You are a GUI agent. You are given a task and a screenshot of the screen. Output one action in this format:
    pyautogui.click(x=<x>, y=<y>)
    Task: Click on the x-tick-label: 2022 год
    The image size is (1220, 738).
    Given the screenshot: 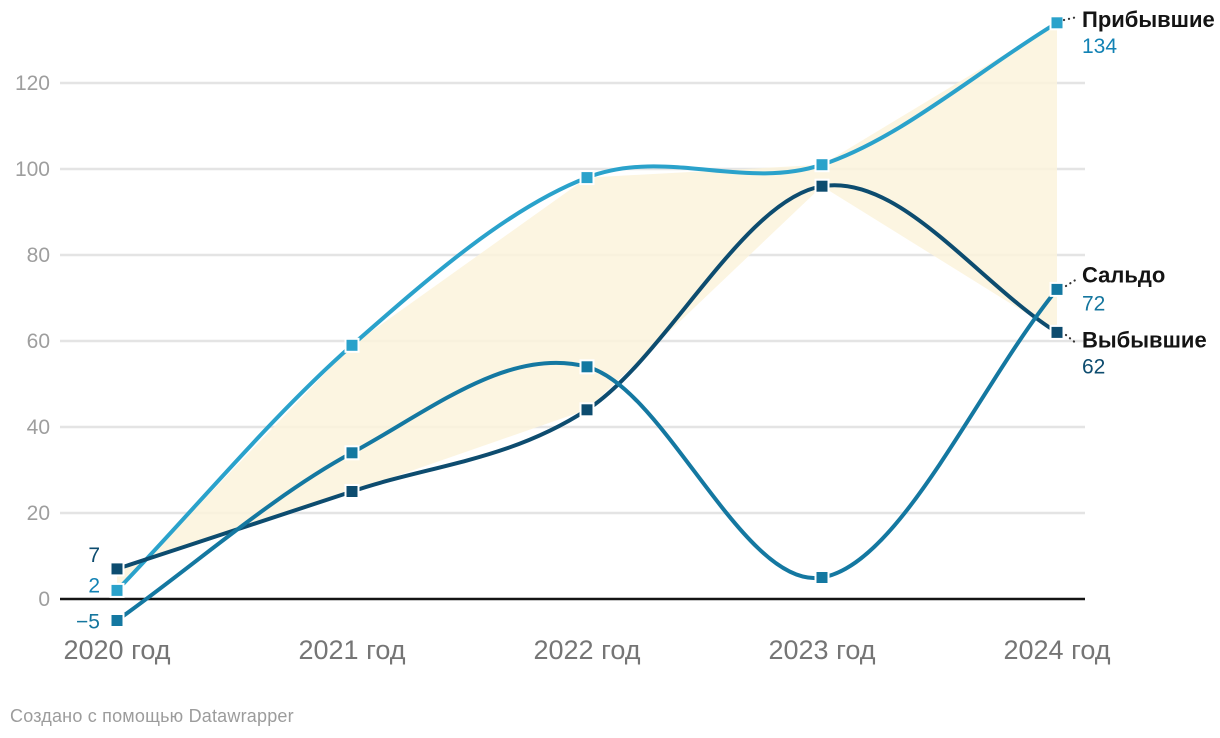 What is the action you would take?
    pyautogui.click(x=587, y=650)
    